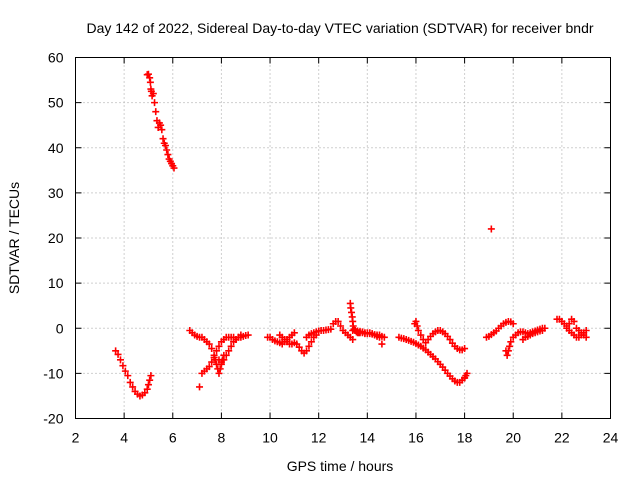  Describe the element at coordinates (56, 283) in the screenshot. I see `y-tick-label: 10` at that location.